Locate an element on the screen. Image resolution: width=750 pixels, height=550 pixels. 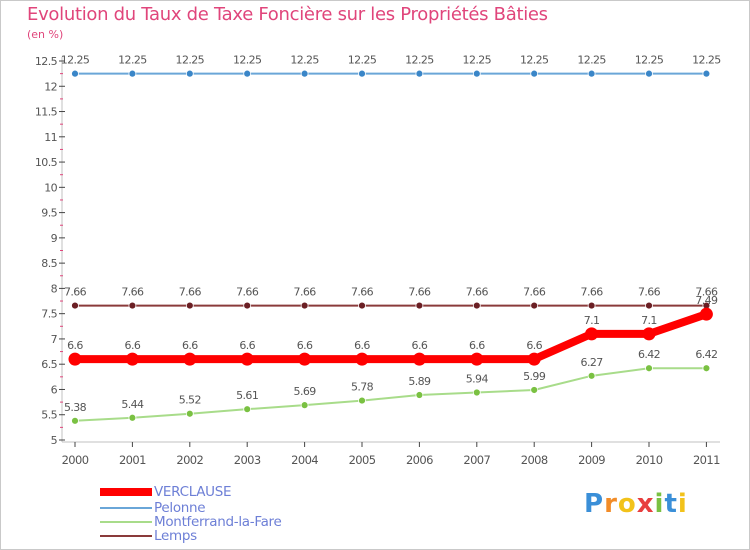
proxiti-logo: Proxiti is located at coordinates (636, 504).